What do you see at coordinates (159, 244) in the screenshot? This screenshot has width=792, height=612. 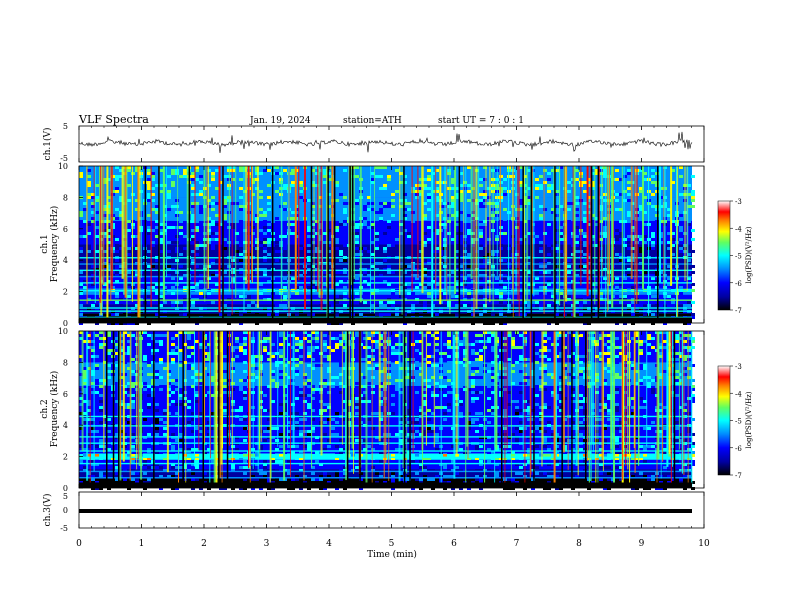 I see `spectrogram-dark-streak` at bounding box center [159, 244].